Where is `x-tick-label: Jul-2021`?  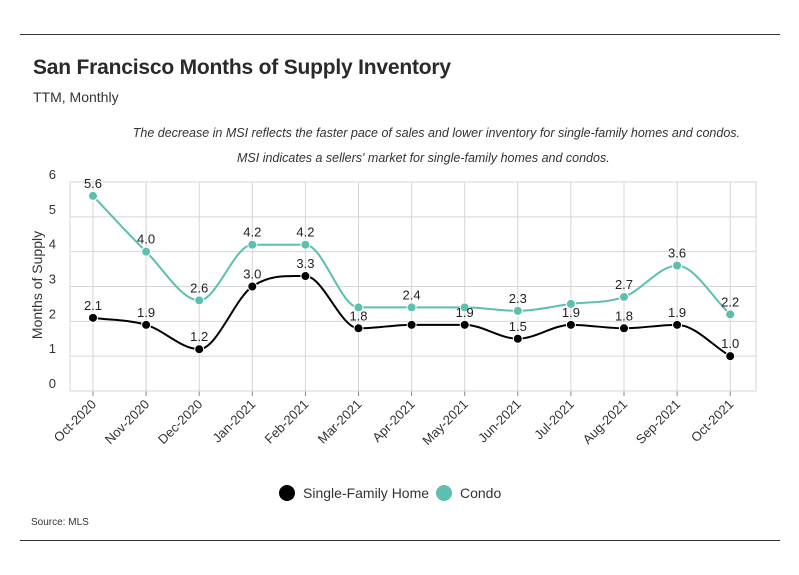 x-tick-label: Jul-2021 is located at coordinates (554, 420).